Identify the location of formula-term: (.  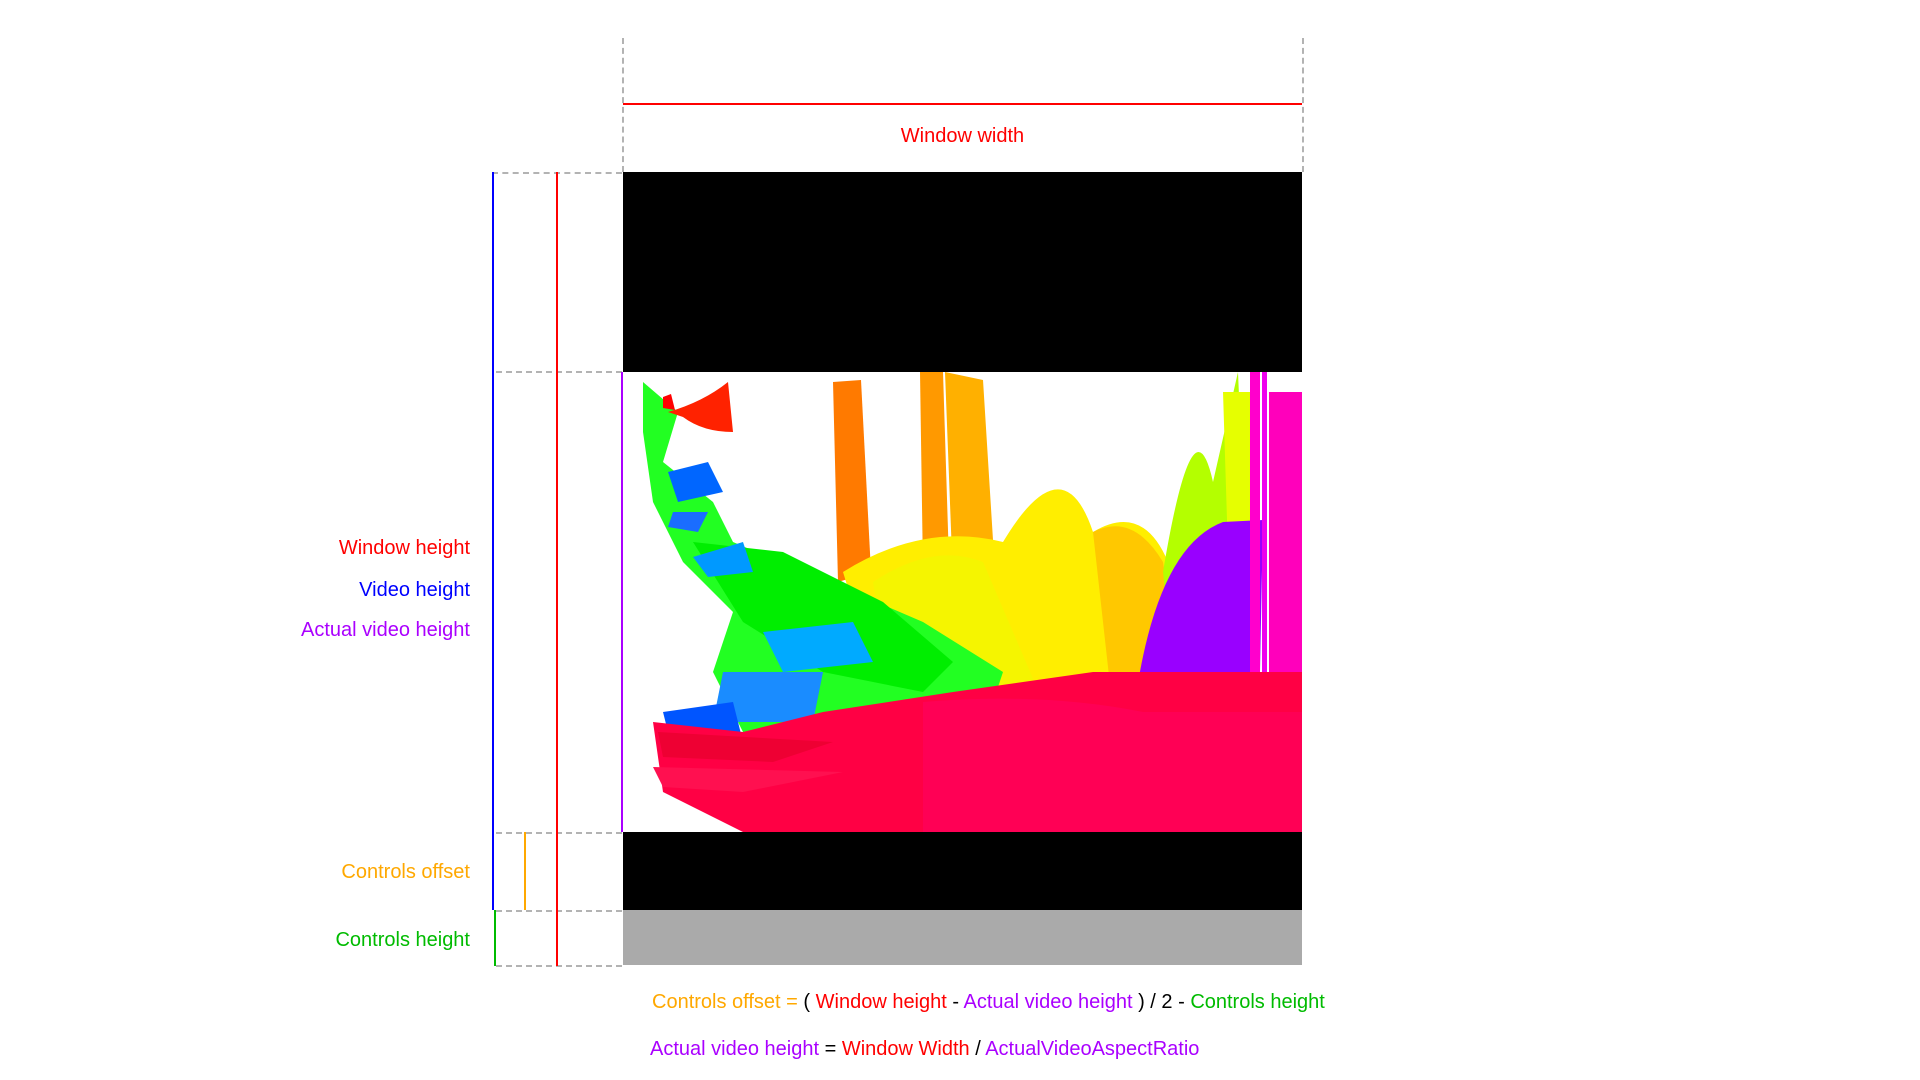
(807, 1002).